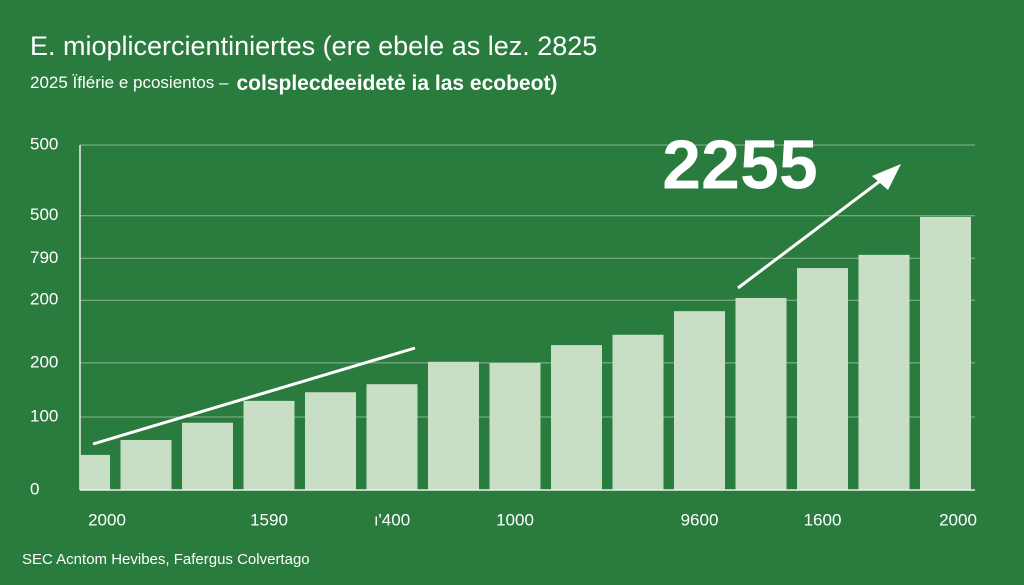 The image size is (1024, 585). What do you see at coordinates (129, 82) in the screenshot?
I see `subtitle-text: 2025 Ïflérie e pcosientos –` at bounding box center [129, 82].